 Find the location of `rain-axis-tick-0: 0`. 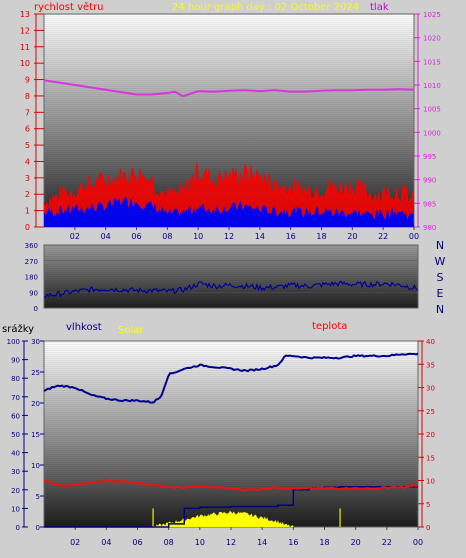

rain-axis-tick-0: 0 is located at coordinates (38, 528).